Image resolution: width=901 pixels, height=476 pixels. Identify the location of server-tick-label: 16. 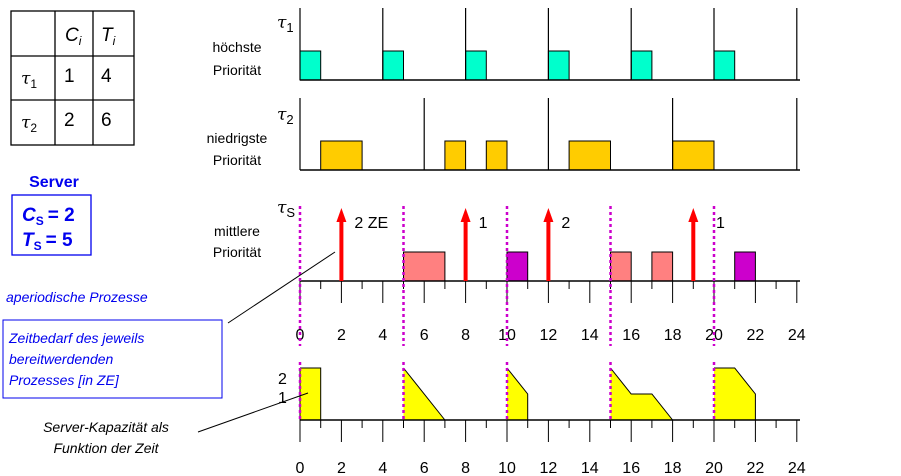
(631, 335).